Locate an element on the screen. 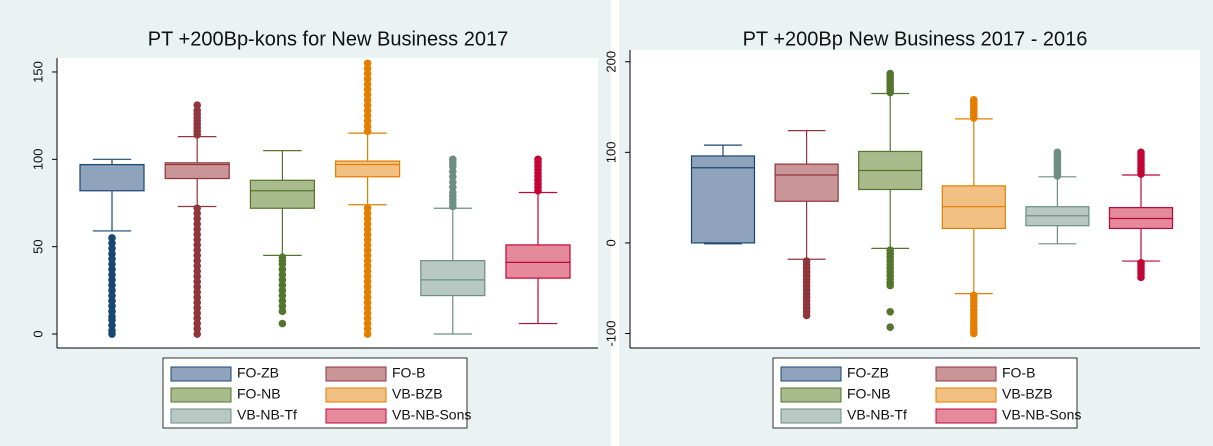 This screenshot has height=446, width=1213. legend-label: FO-ZB is located at coordinates (868, 373).